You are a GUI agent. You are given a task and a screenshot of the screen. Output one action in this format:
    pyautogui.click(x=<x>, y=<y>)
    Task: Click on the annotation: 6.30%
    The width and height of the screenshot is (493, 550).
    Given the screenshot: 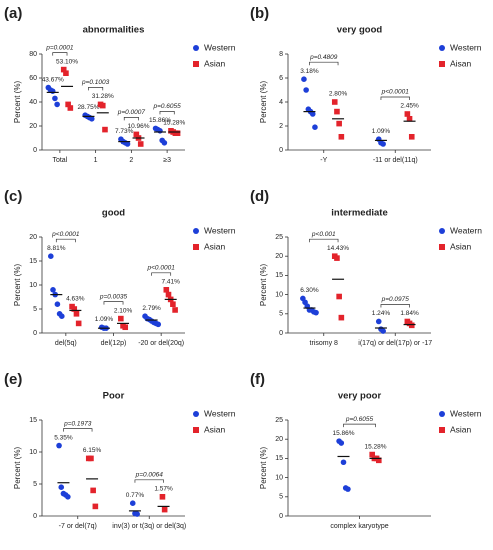 What is the action you would take?
    pyautogui.click(x=309, y=290)
    